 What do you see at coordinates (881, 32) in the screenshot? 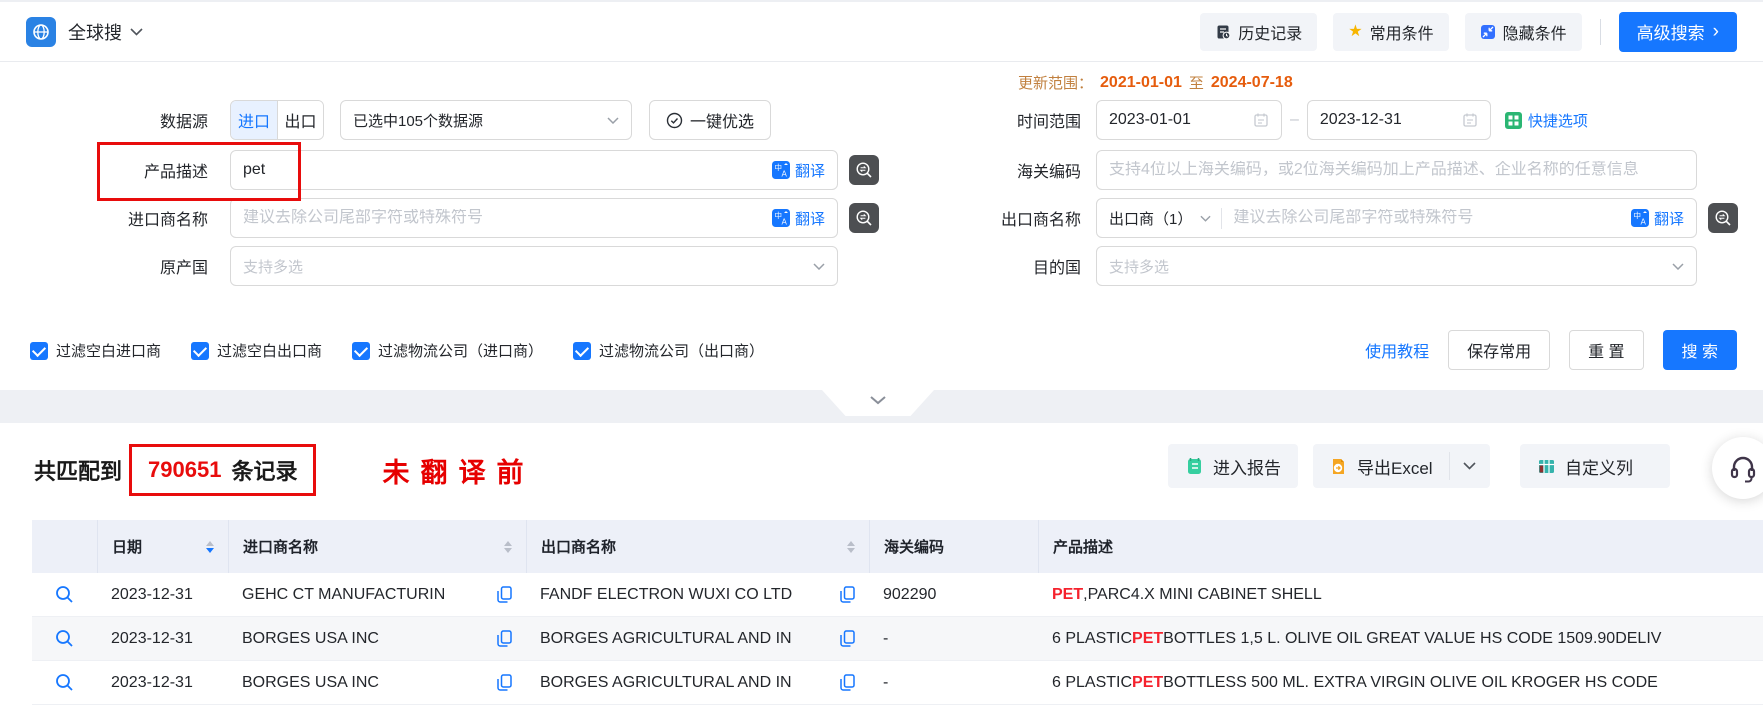
I see `top-bar: 全球搜 历史记录 ★ 常用条件 隐藏条件 高级搜` at bounding box center [881, 32].